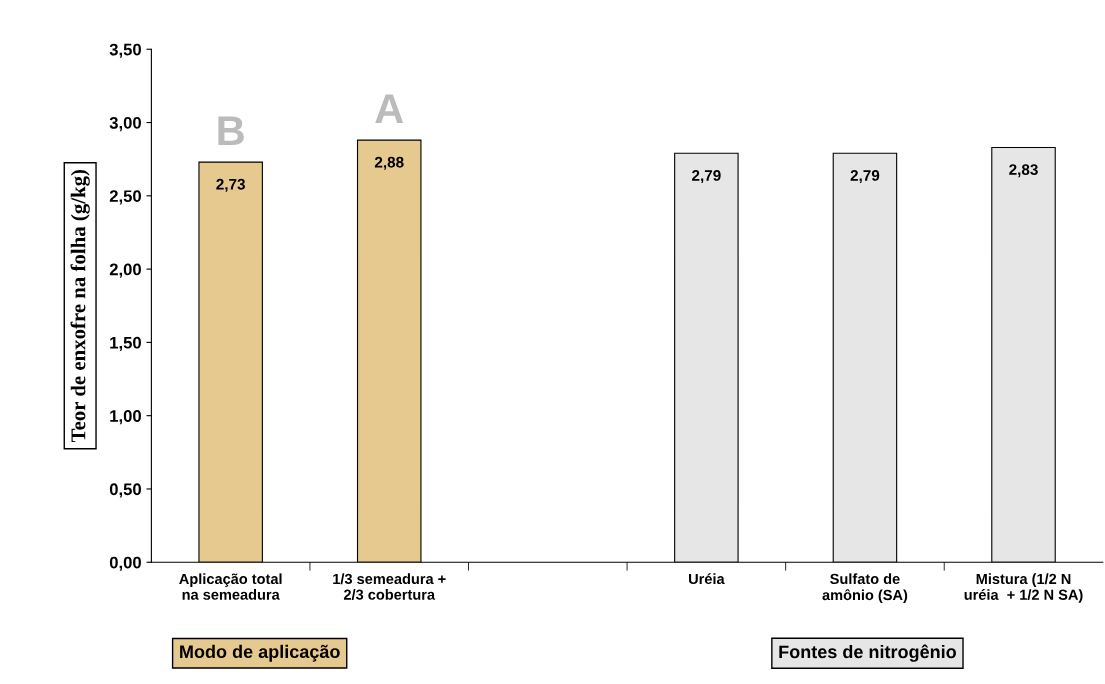  What do you see at coordinates (230, 185) in the screenshot?
I see `data-label: 2,73` at bounding box center [230, 185].